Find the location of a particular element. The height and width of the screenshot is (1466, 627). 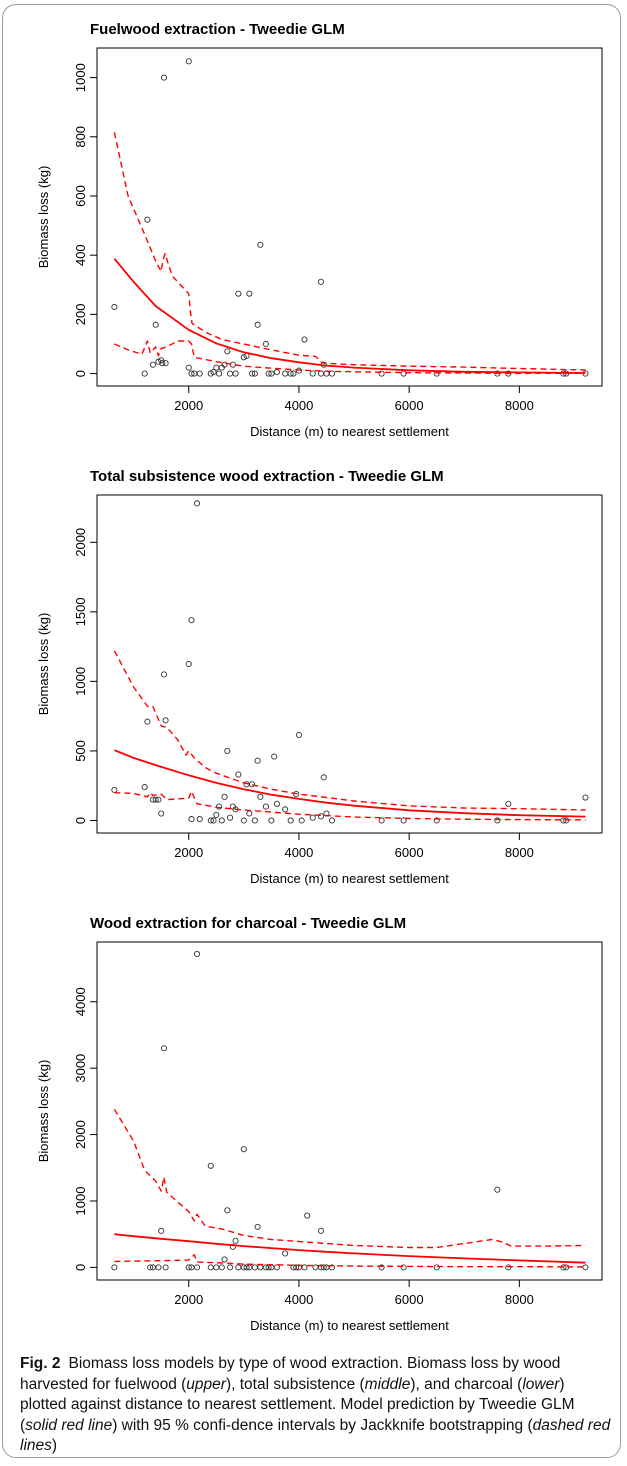

figure-label: Fig. 2 is located at coordinates (40, 1363).